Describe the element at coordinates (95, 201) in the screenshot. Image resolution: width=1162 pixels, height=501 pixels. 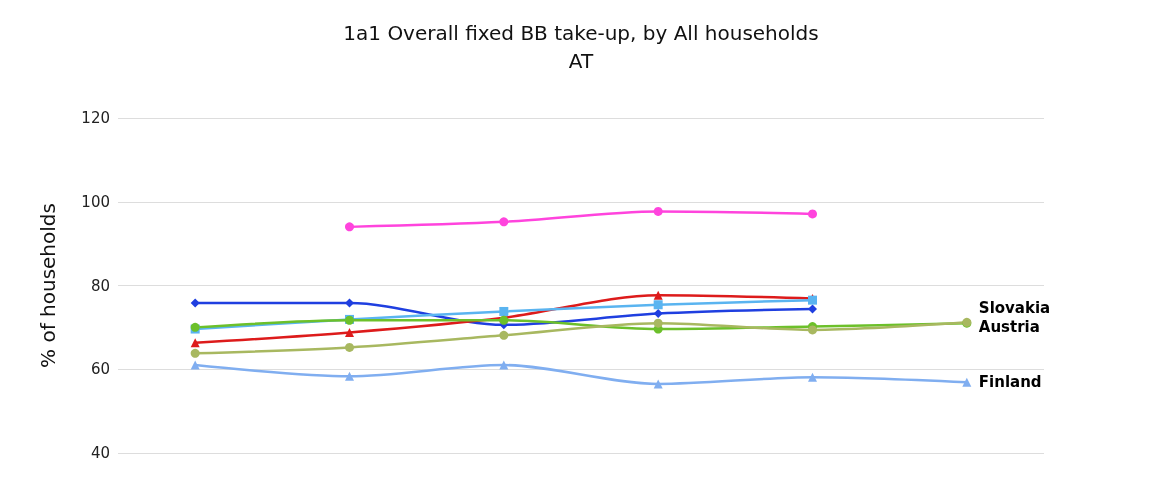
I see `y-tick-label: 100` at that location.